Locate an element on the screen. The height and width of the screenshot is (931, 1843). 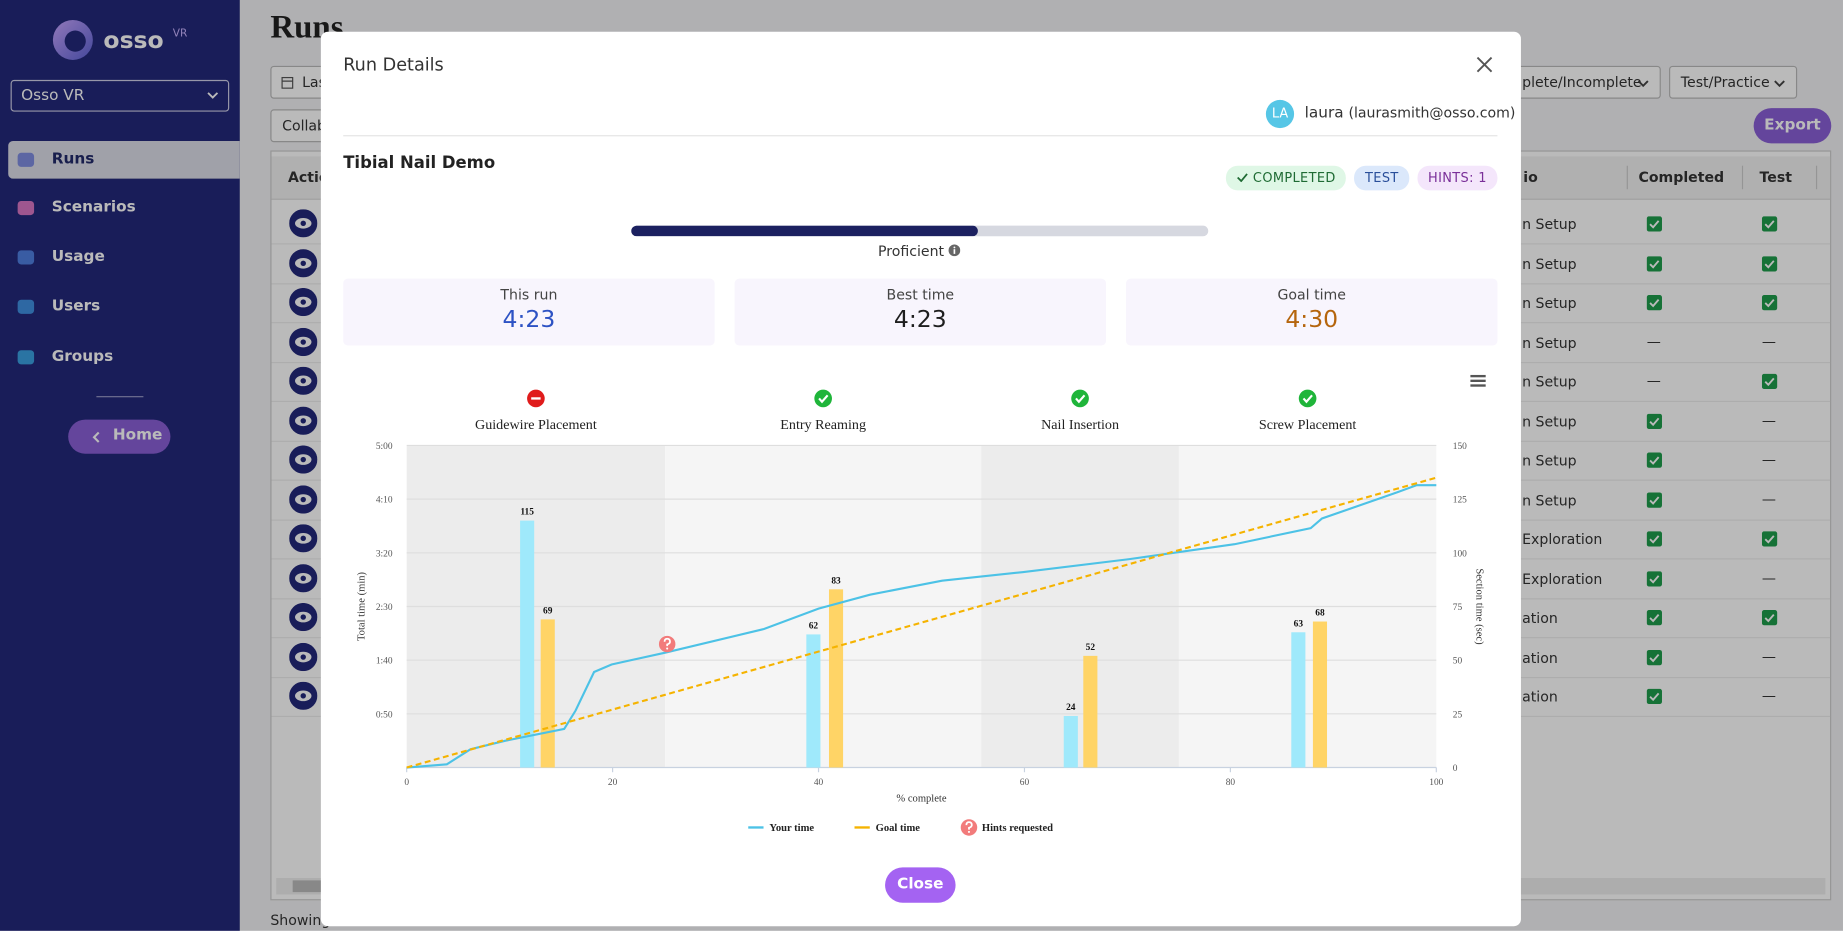
mode-filter: Test/Practice is located at coordinates (1733, 82).